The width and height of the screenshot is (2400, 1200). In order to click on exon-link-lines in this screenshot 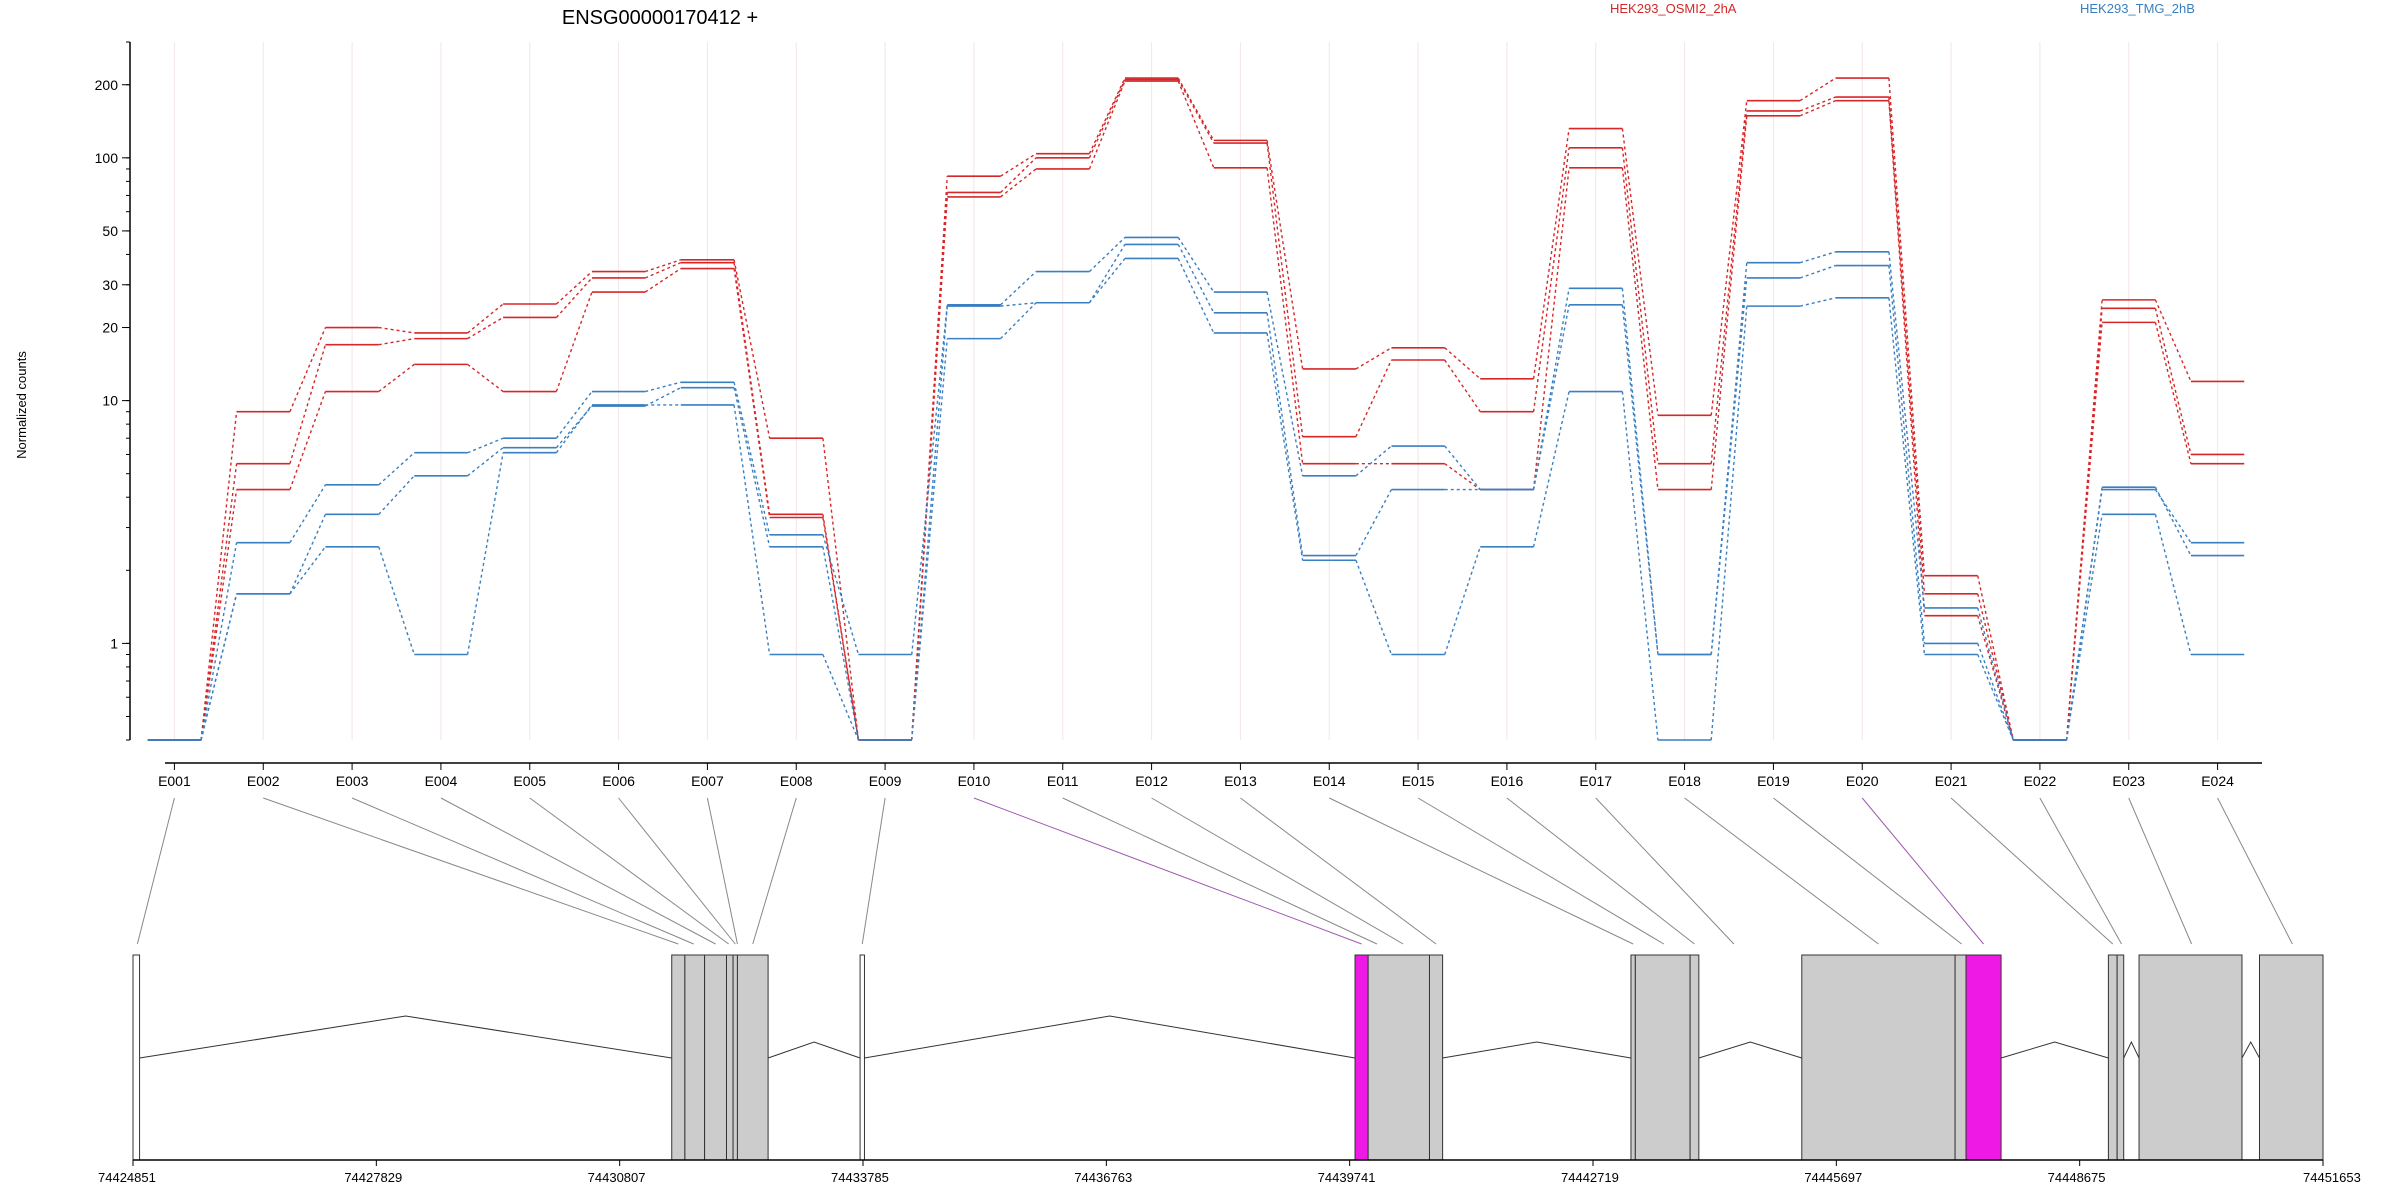, I will do `click(1214, 871)`.